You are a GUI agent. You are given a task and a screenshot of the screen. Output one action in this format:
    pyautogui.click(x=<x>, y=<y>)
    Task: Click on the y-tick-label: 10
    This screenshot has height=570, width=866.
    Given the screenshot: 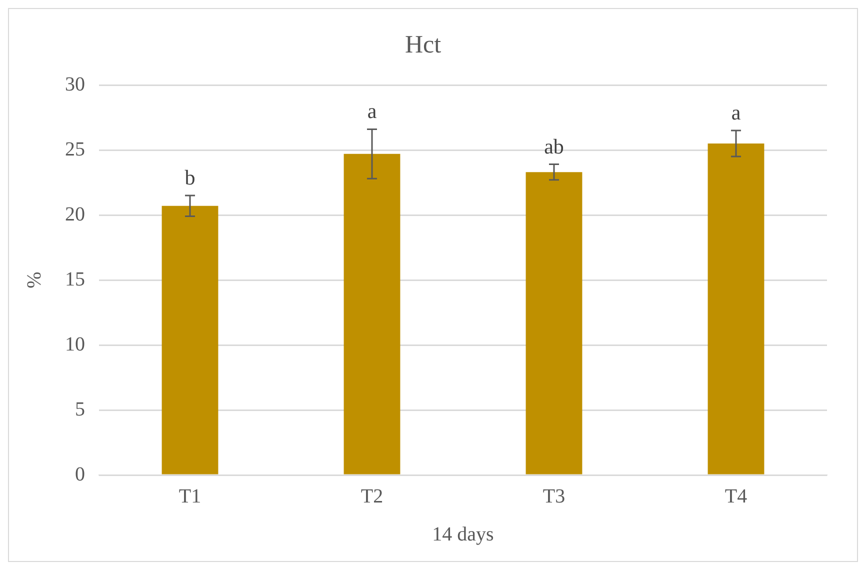 What is the action you would take?
    pyautogui.click(x=75, y=344)
    